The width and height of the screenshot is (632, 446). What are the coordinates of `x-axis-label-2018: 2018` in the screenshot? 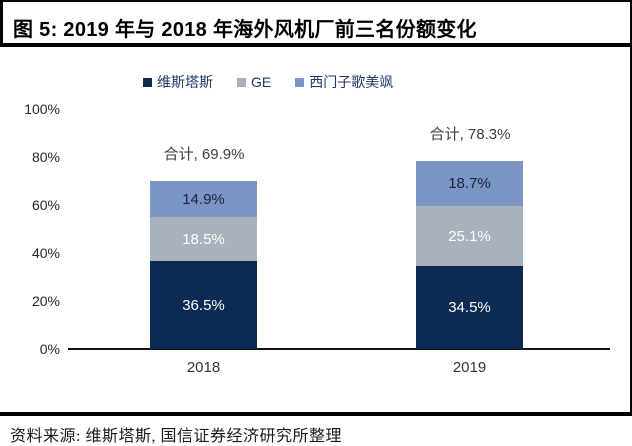 It's located at (203, 367).